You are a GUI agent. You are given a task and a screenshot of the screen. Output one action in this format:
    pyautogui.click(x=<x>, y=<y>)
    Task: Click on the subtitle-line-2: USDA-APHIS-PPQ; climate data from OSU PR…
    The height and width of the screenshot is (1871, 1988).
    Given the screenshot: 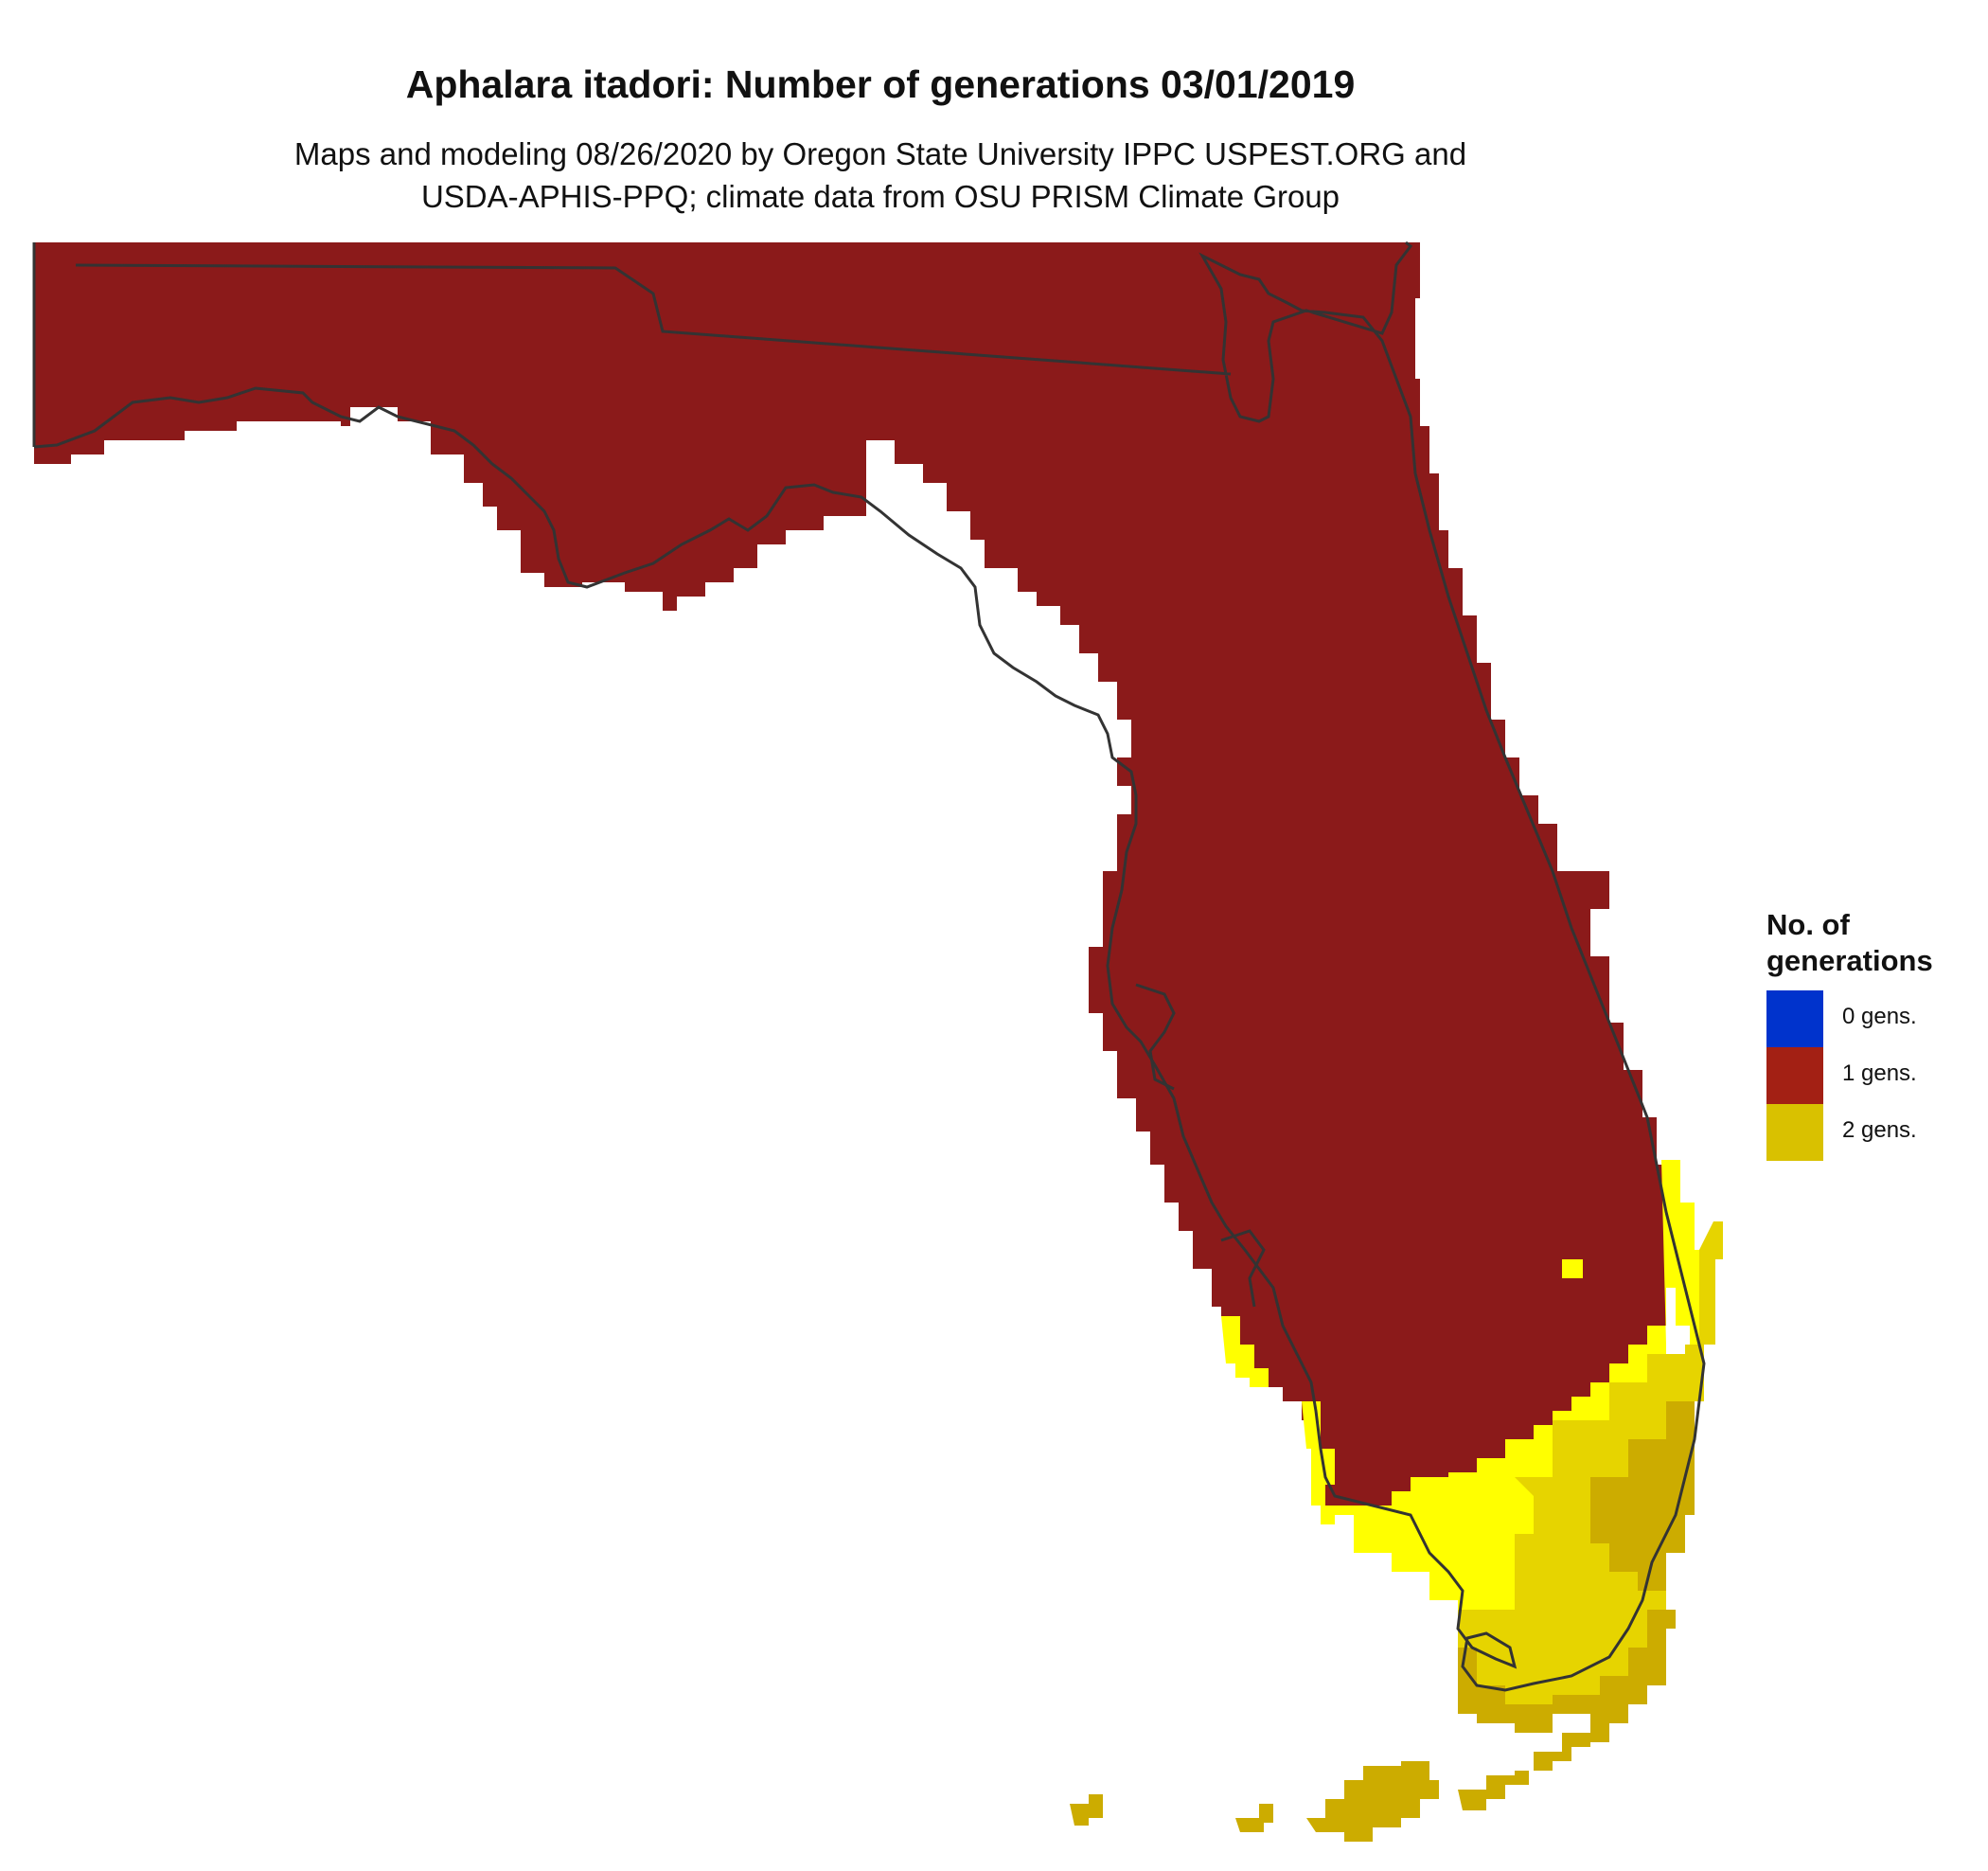 What is the action you would take?
    pyautogui.click(x=880, y=196)
    